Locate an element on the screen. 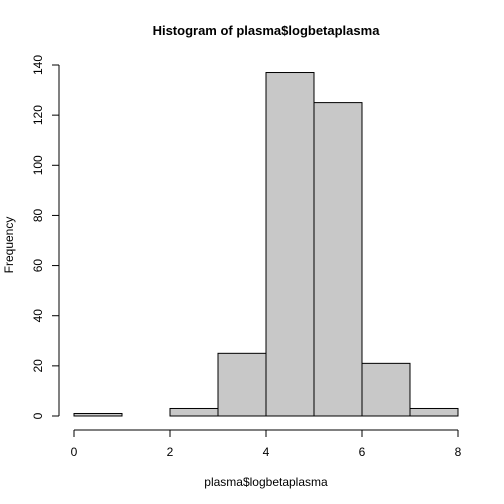  y-tick-label: 100 is located at coordinates (38, 165).